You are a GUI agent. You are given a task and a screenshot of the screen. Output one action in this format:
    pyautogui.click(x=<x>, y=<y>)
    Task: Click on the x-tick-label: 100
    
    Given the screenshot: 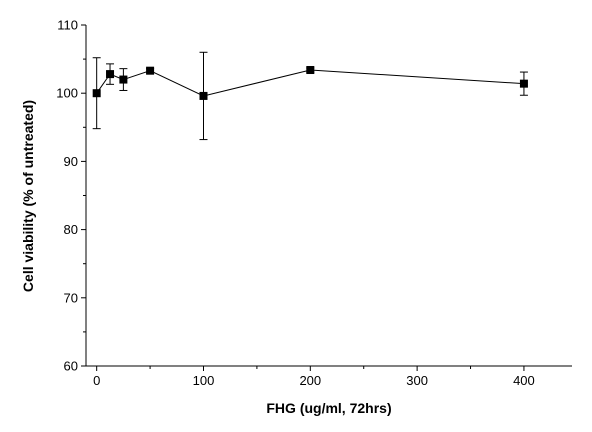 What is the action you would take?
    pyautogui.click(x=204, y=380)
    